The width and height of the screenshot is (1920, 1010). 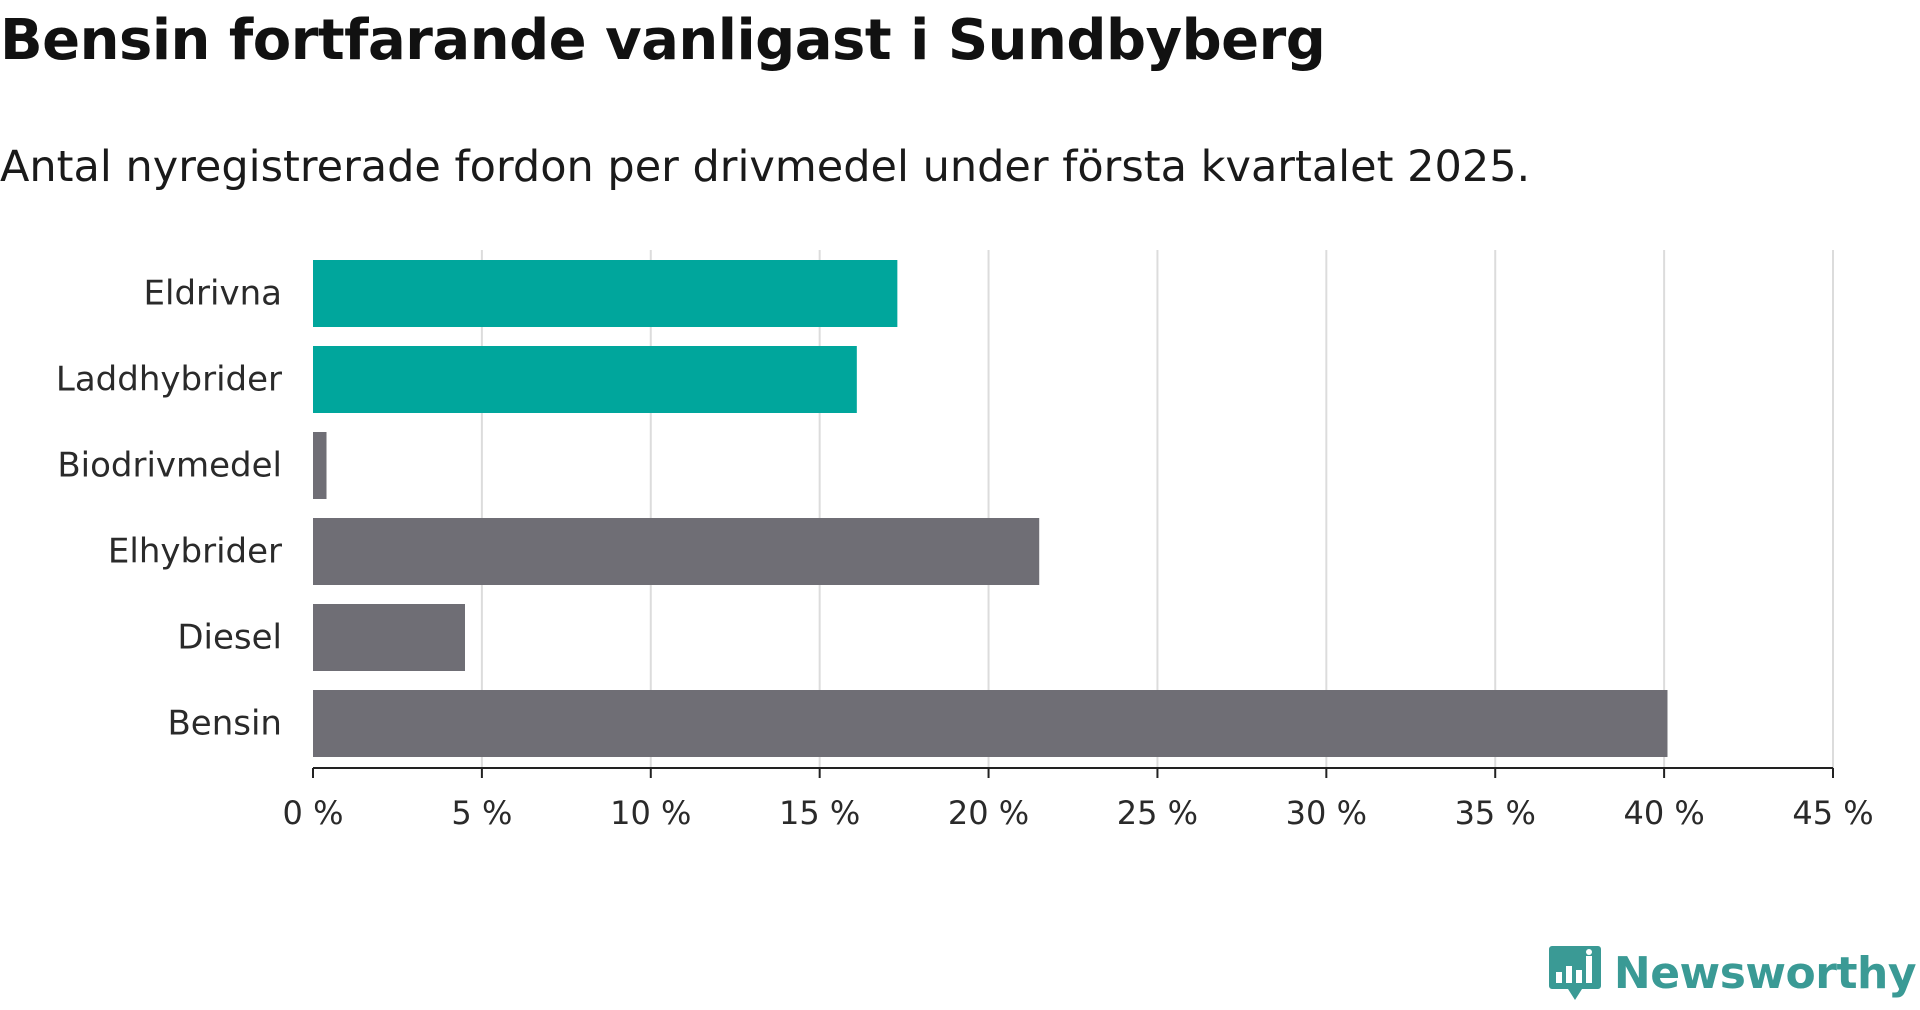 What do you see at coordinates (819, 813) in the screenshot?
I see `x-tick-label: 15 %` at bounding box center [819, 813].